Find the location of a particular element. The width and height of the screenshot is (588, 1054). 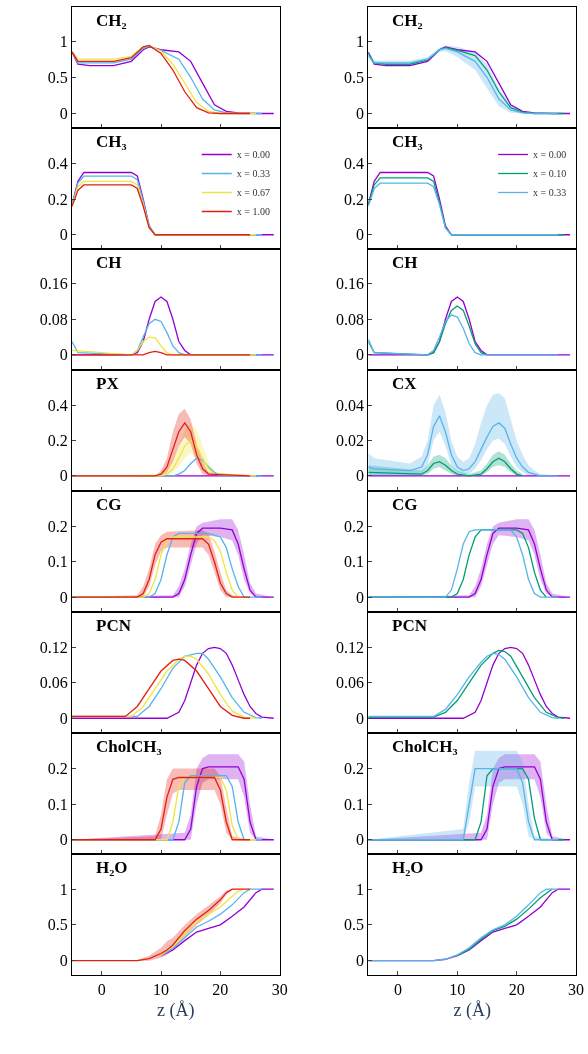

y-tick-label: 0.02 is located at coordinates (350, 441).